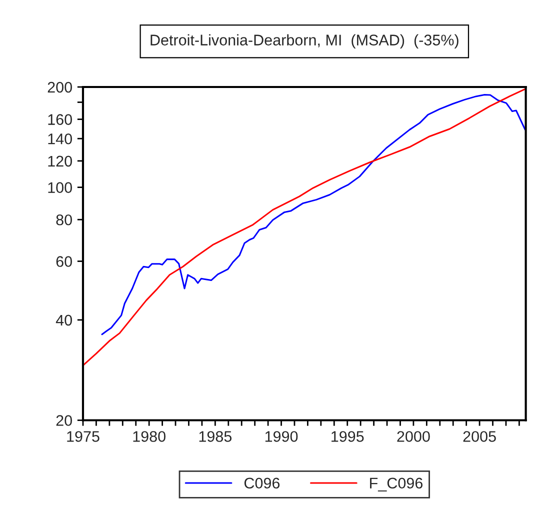  I want to click on chart-title: Detroit-Livonia-Dearborn, MI (MSAD) (-35%), so click(304, 41).